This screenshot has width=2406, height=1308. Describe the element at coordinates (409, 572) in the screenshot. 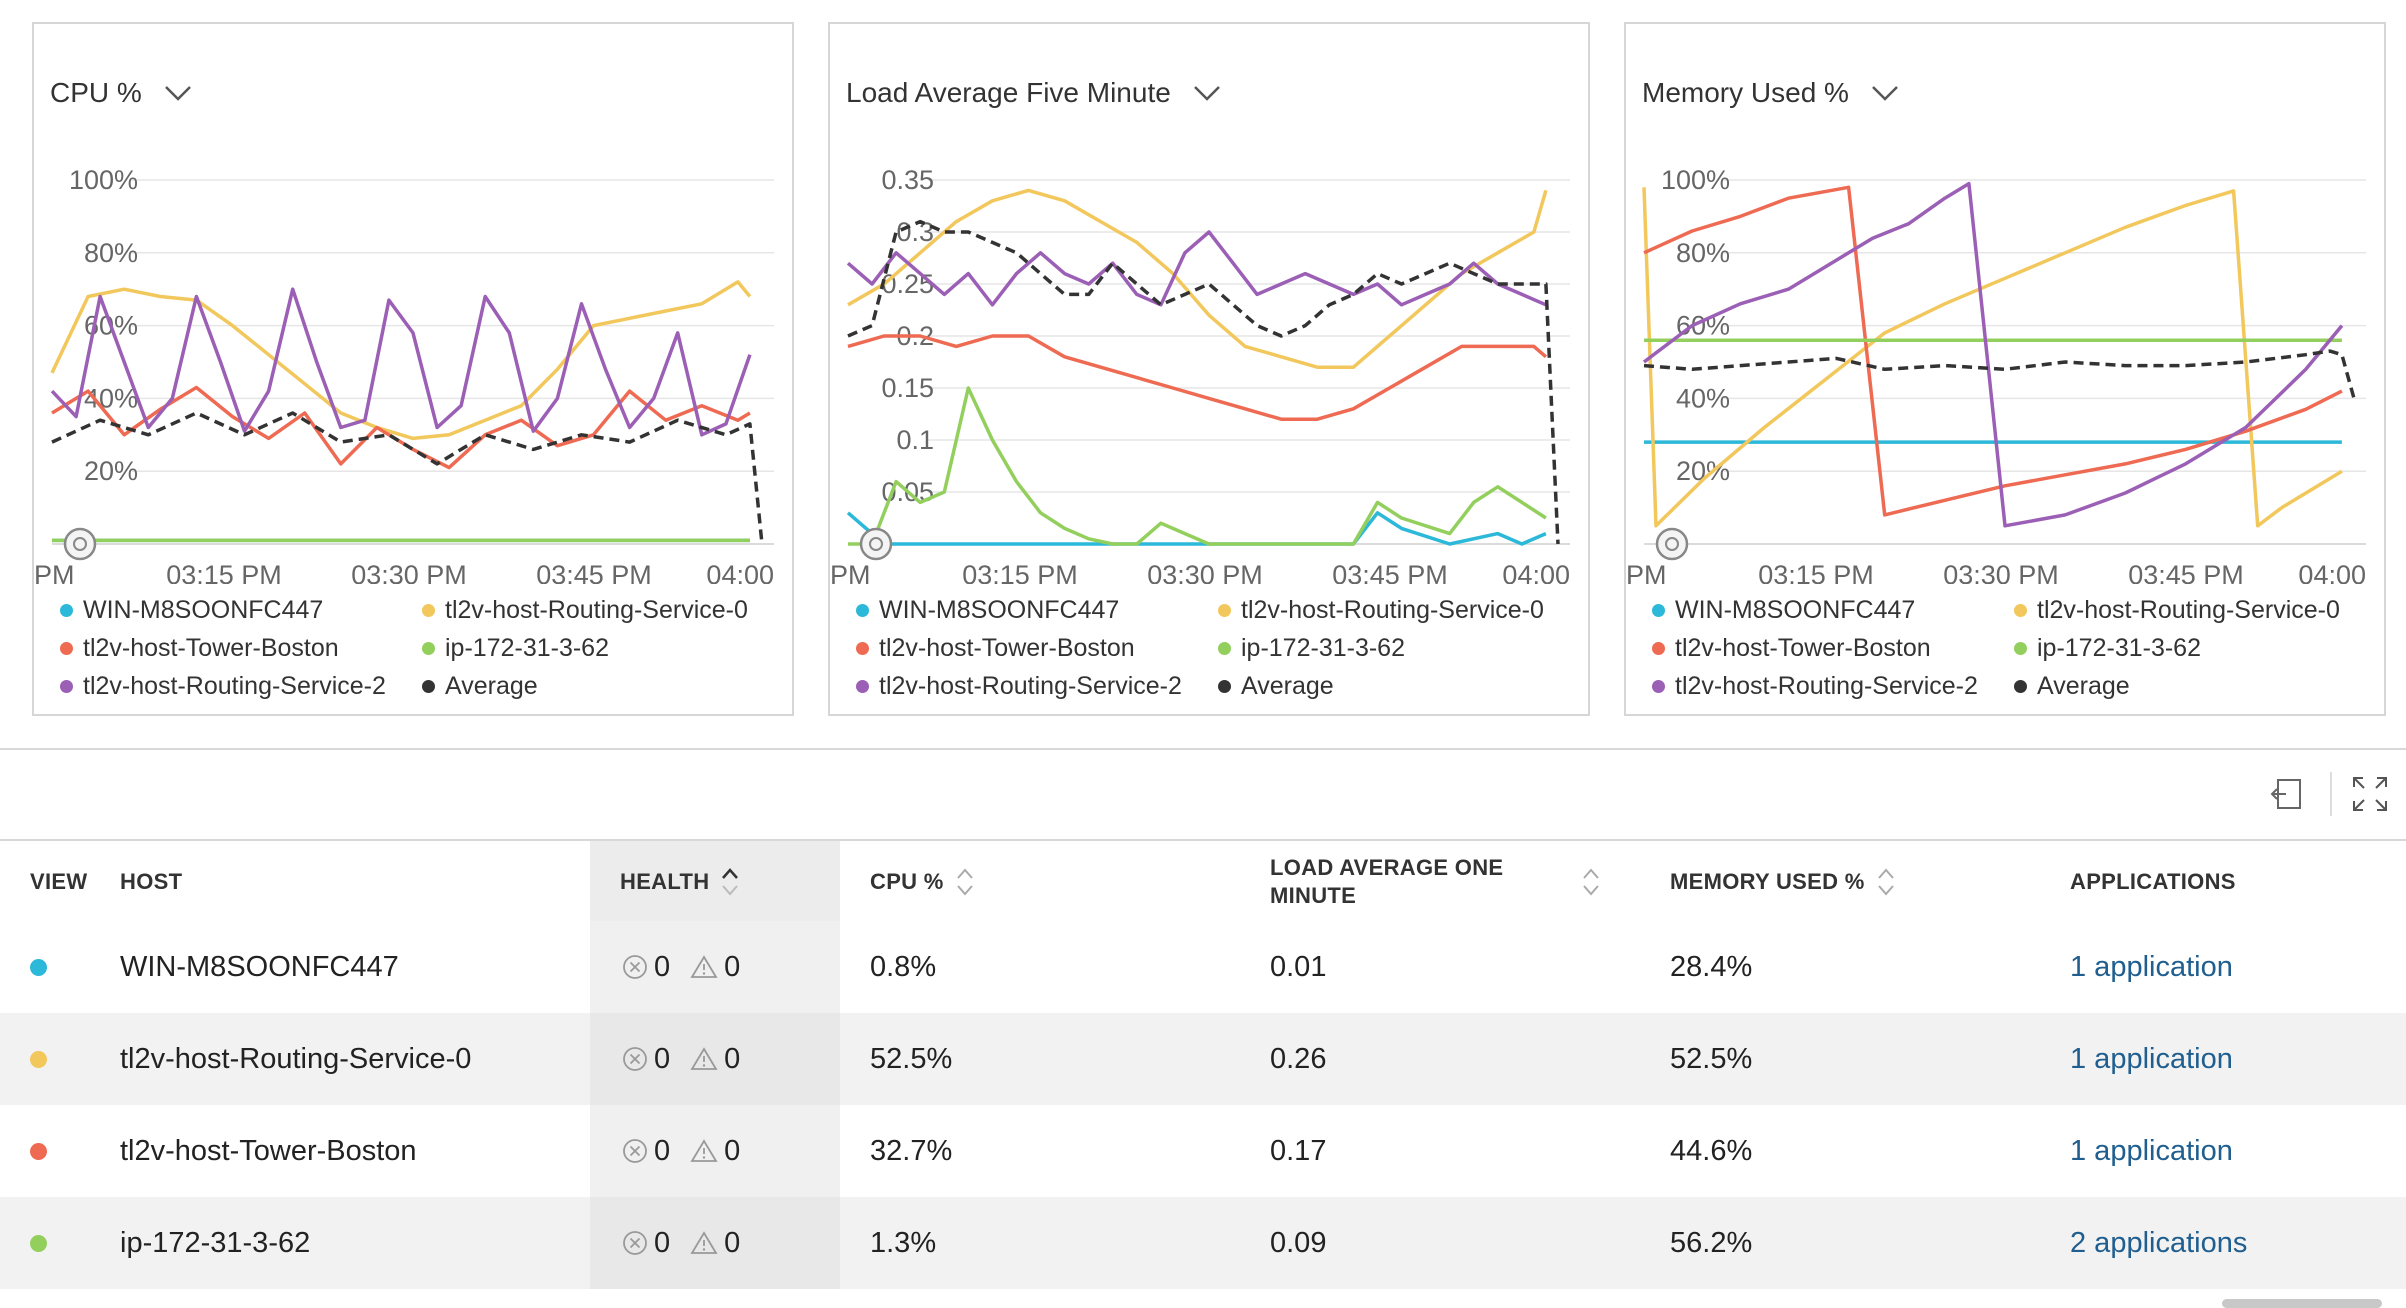

I see `x-tick-label: 03:30 PM` at that location.